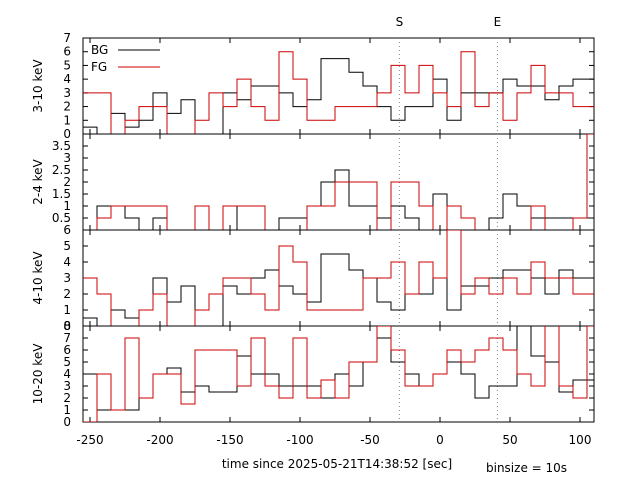 Image resolution: width=640 pixels, height=480 pixels. I want to click on x-tick-label: -100, so click(299, 440).